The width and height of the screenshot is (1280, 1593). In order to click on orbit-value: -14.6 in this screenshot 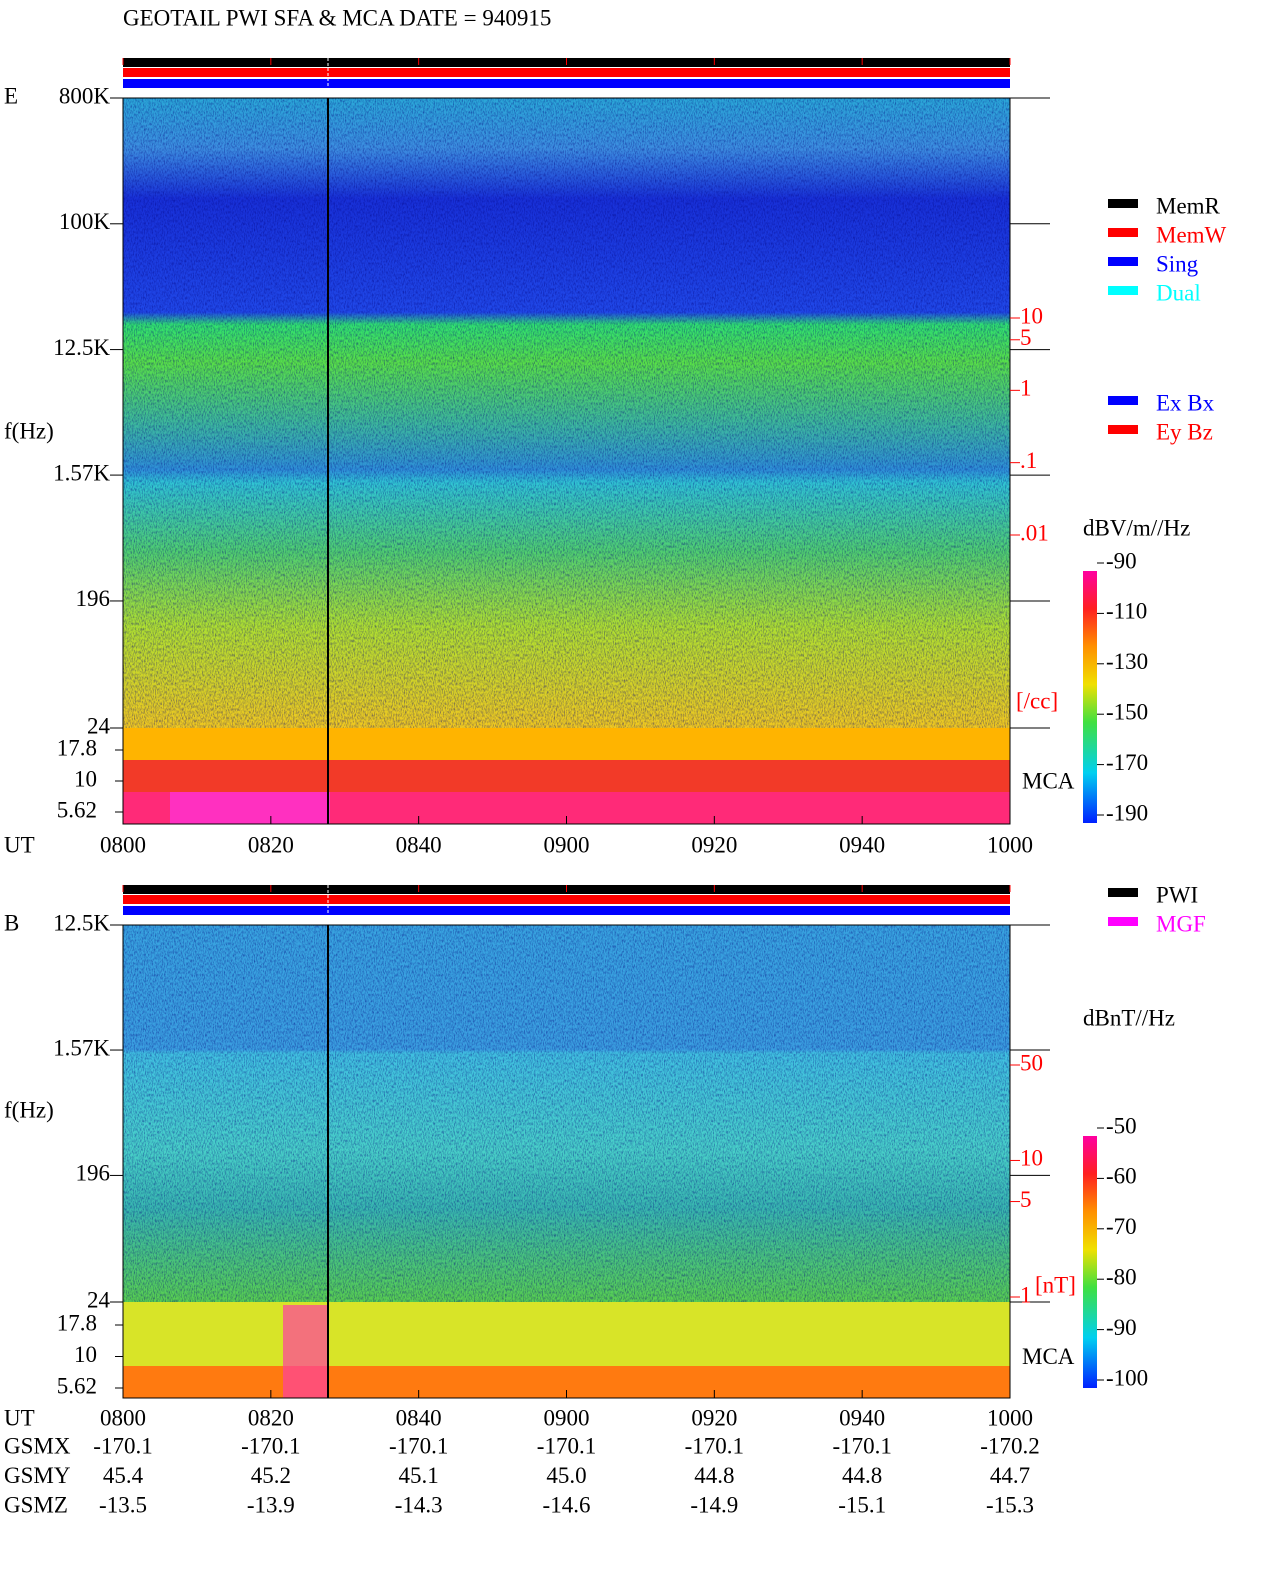, I will do `click(567, 1504)`.